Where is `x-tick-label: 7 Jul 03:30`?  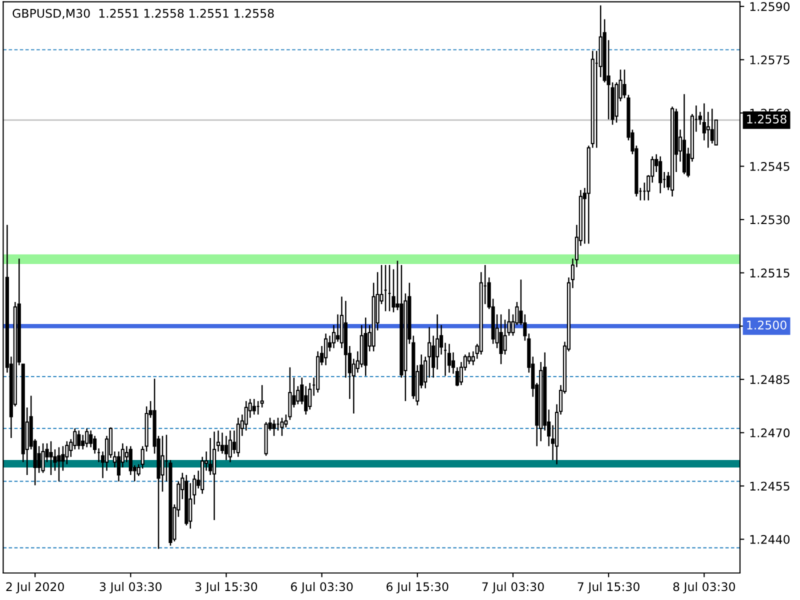 x-tick-label: 7 Jul 03:30 is located at coordinates (513, 588).